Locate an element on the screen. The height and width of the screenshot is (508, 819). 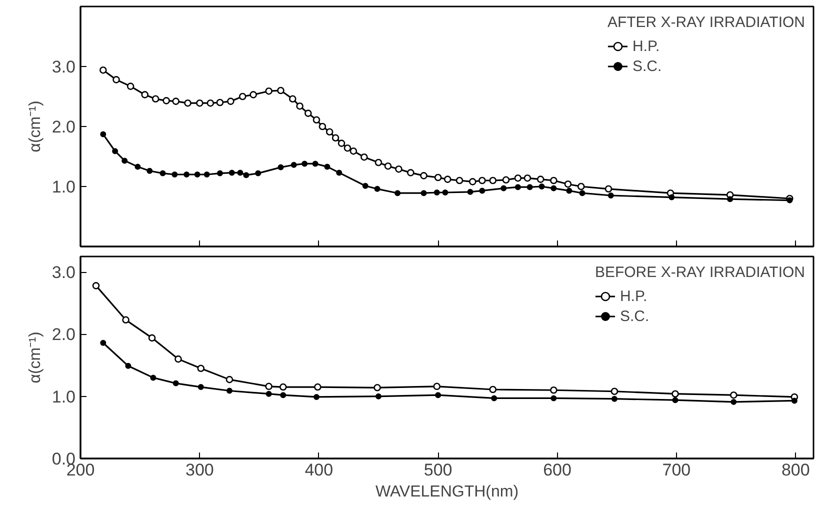
y-axis-title: α(cm⁻¹) is located at coordinates (35, 126).